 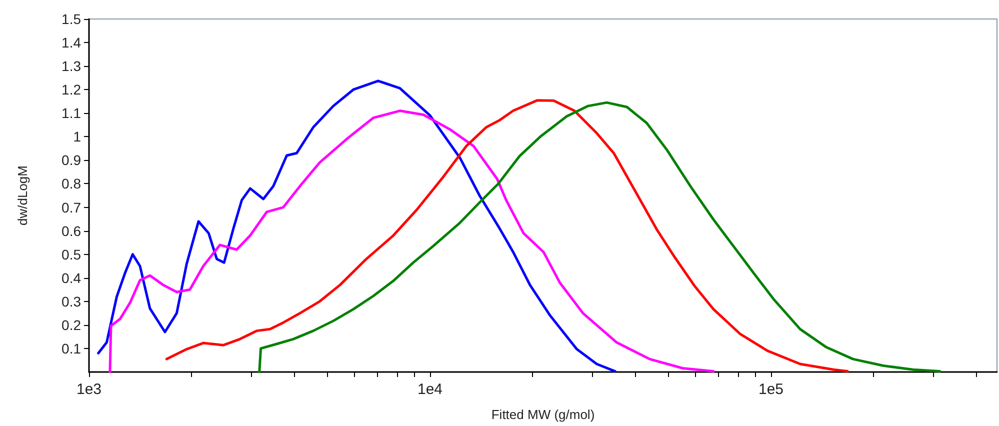 What do you see at coordinates (22, 196) in the screenshot?
I see `y-axis-title: dw/dLogM` at bounding box center [22, 196].